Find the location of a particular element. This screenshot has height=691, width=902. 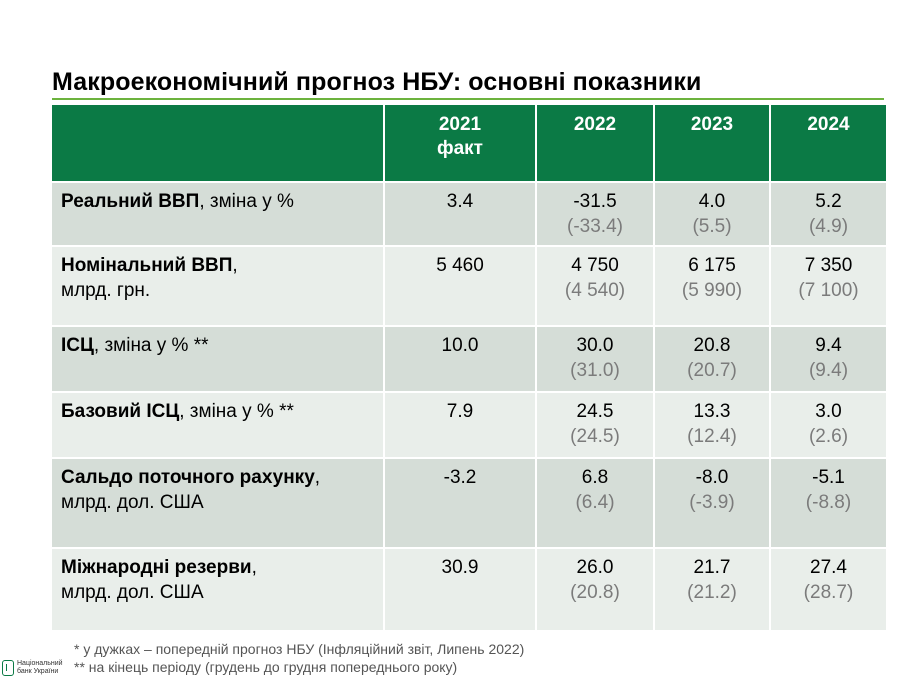

indicator-name: ІСЦ is located at coordinates (77, 345).